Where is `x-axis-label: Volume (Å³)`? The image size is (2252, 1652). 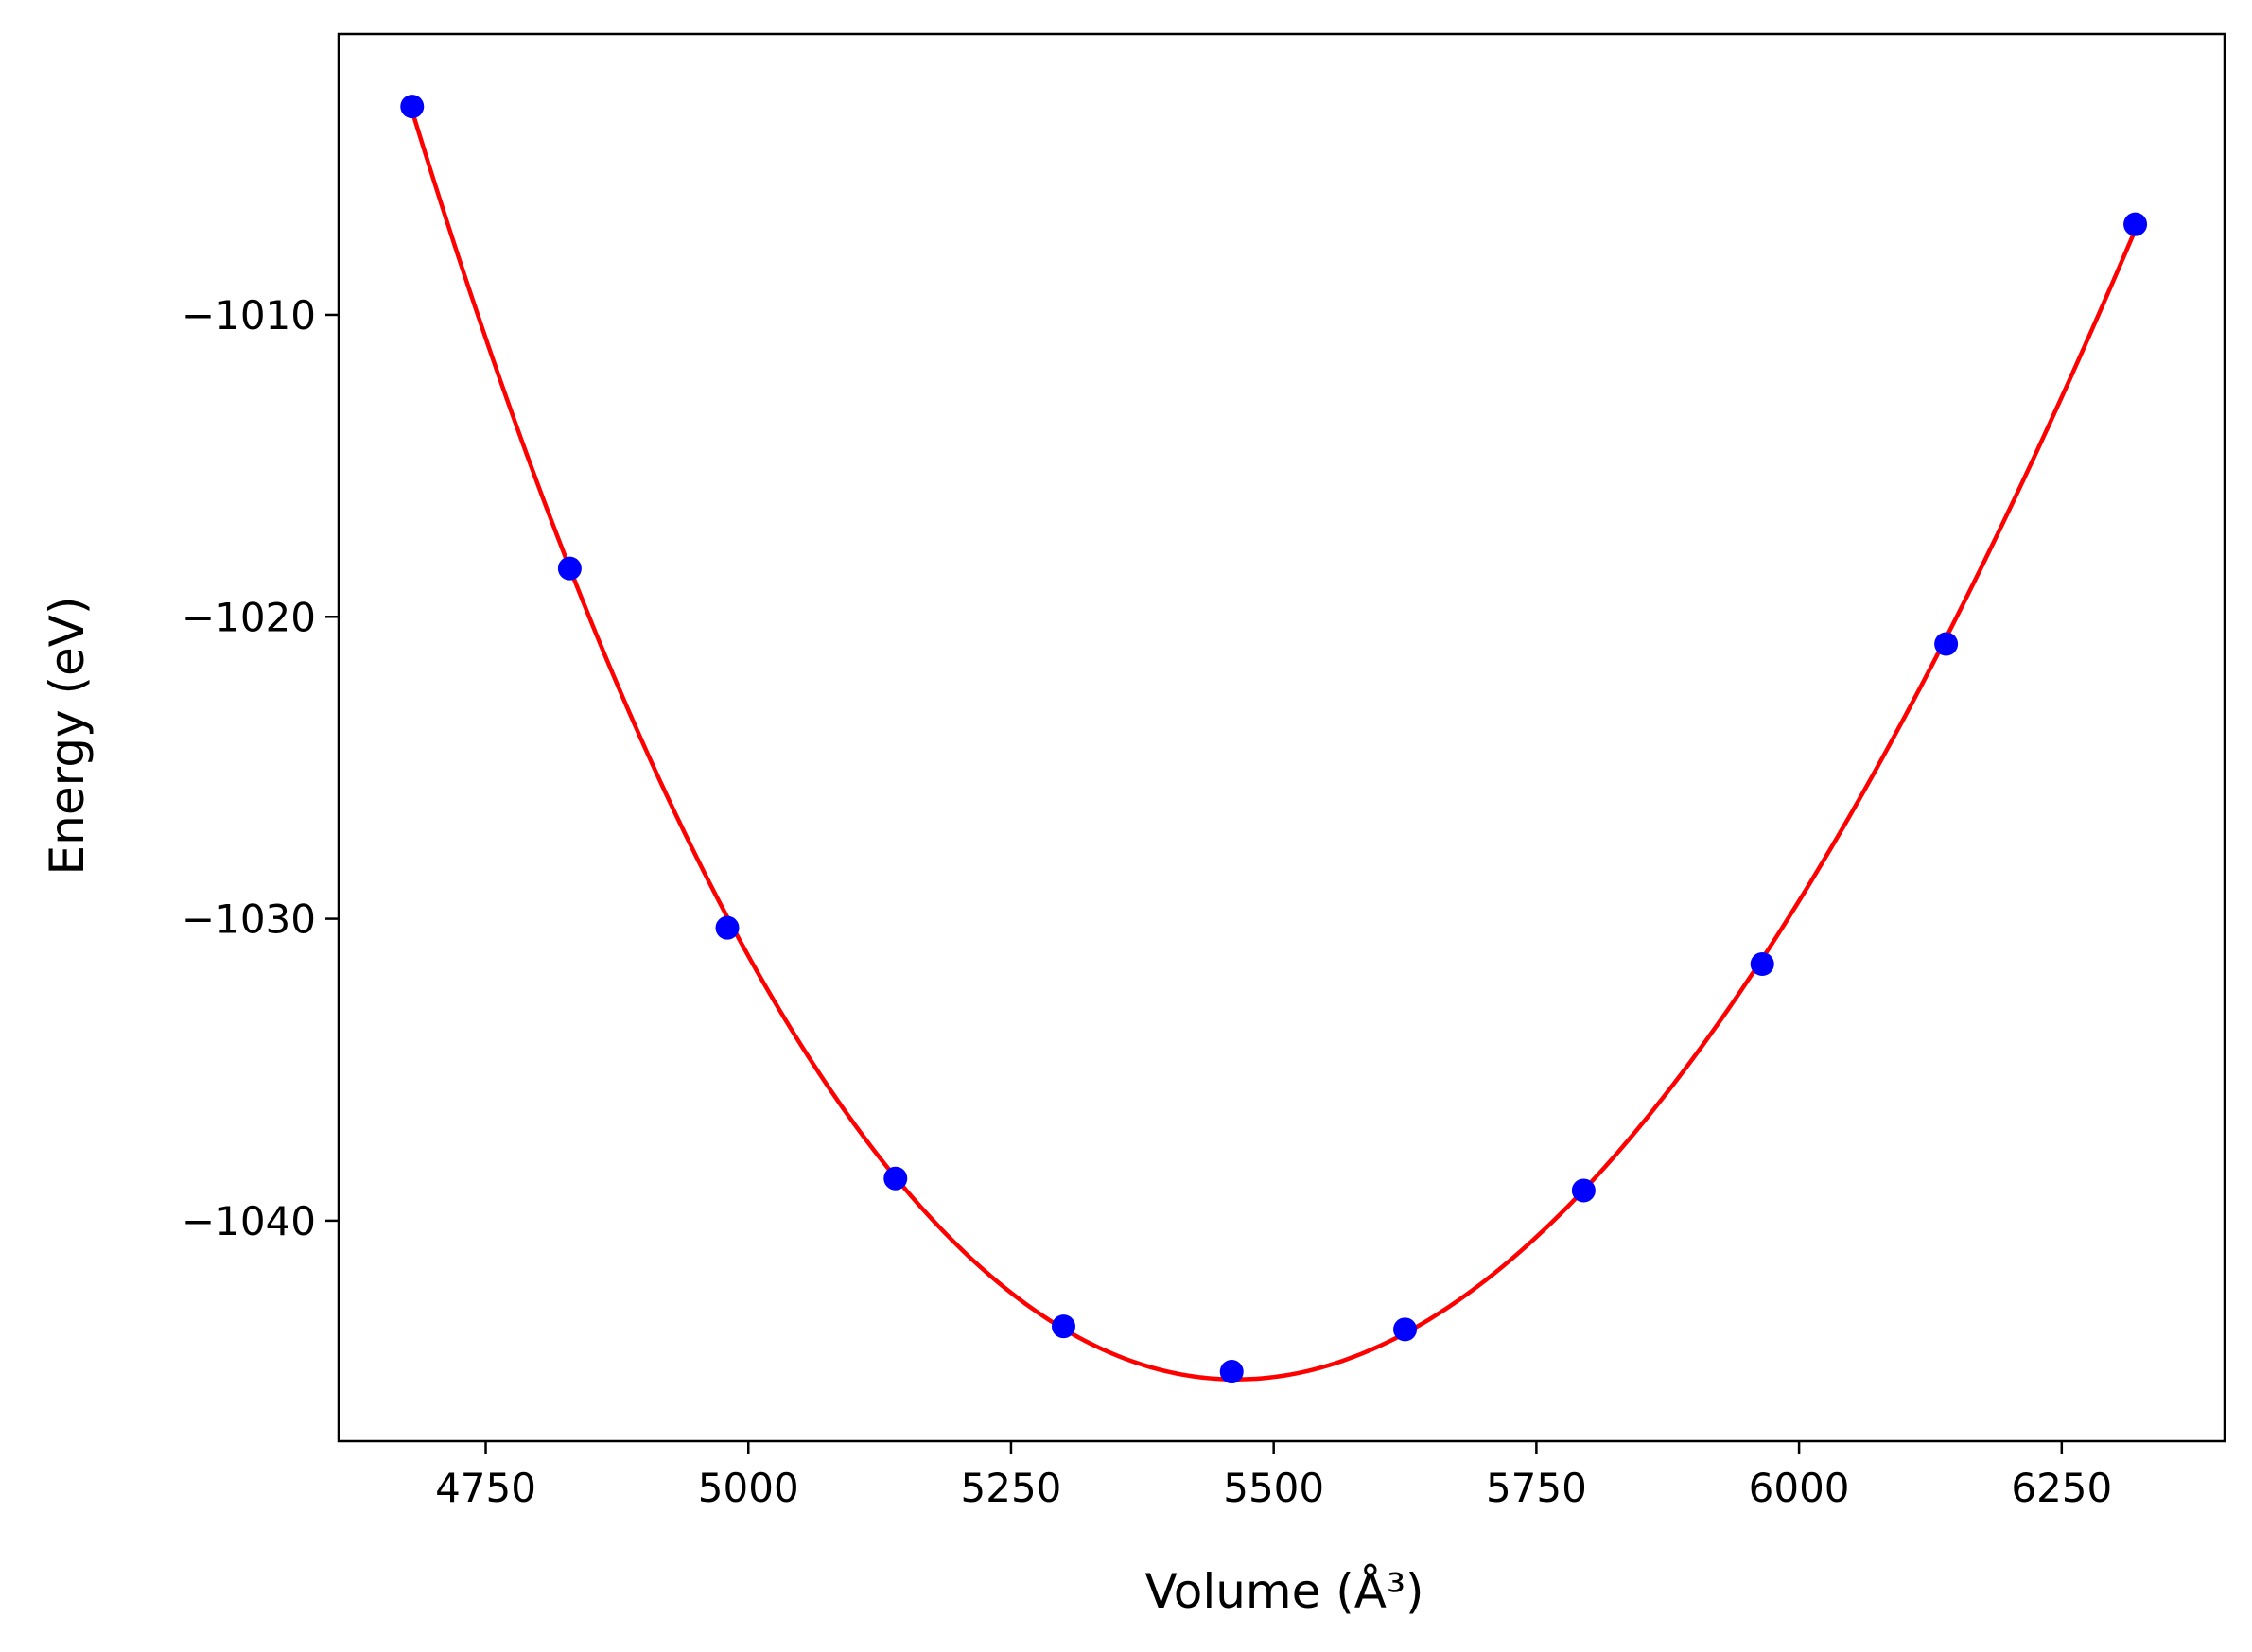
x-axis-label: Volume (Å³) is located at coordinates (1283, 1591).